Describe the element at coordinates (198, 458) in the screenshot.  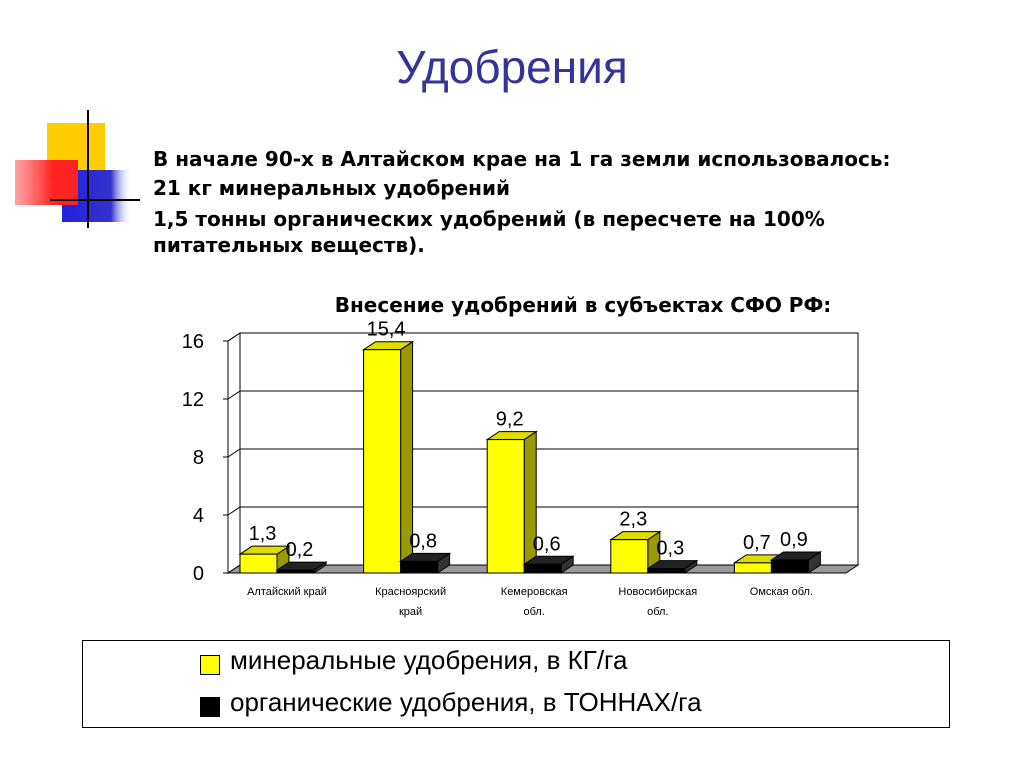
I see `y-tick-label: 8` at that location.